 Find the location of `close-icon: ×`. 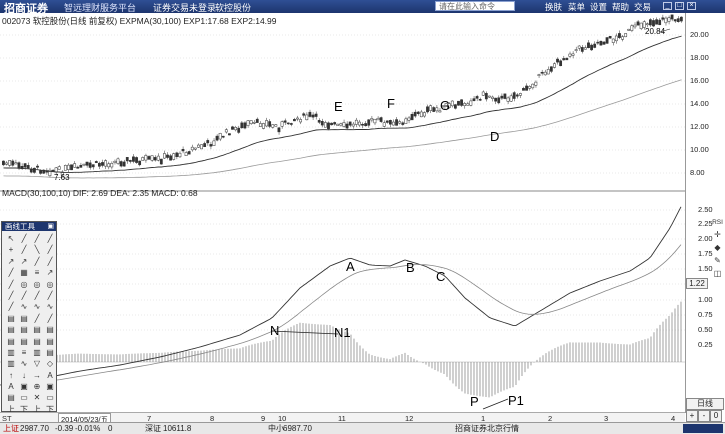

close-icon: × is located at coordinates (691, 6).